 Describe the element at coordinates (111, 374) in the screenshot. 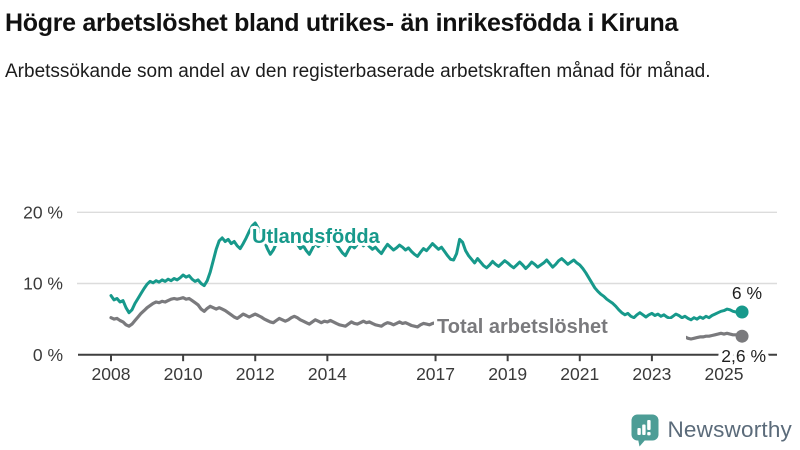

I see `x-tick-label: 2008` at that location.